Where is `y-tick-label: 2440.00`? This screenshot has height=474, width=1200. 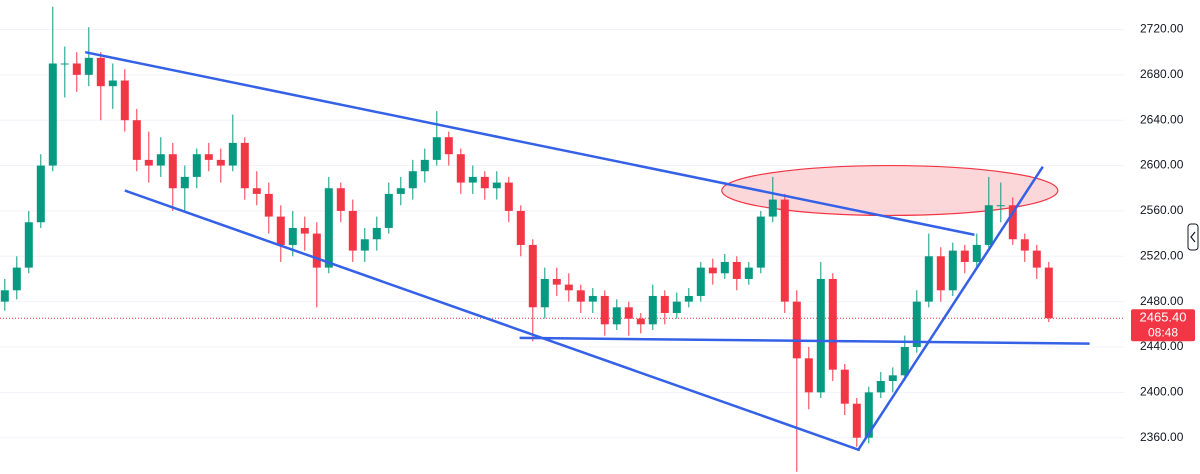
y-tick-label: 2440.00 is located at coordinates (1162, 346).